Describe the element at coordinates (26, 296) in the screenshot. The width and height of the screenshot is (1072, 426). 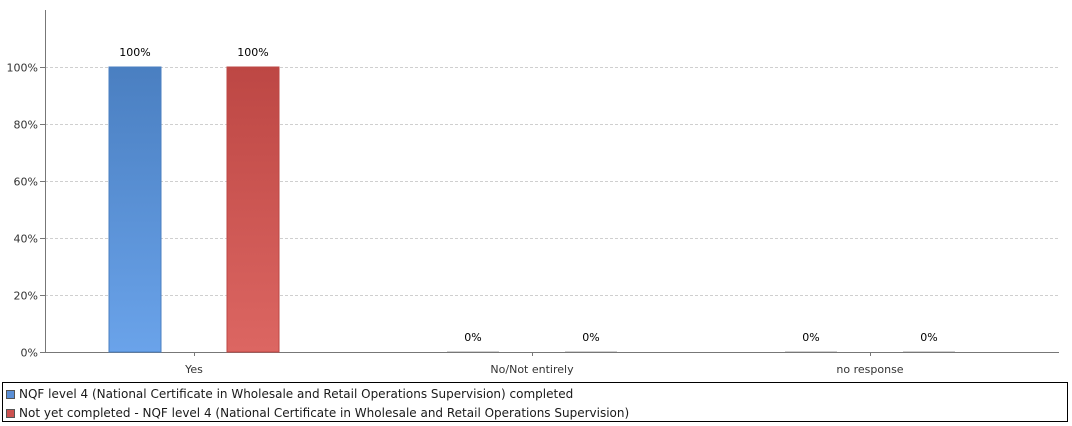
I see `y-tick-label: 20%` at that location.